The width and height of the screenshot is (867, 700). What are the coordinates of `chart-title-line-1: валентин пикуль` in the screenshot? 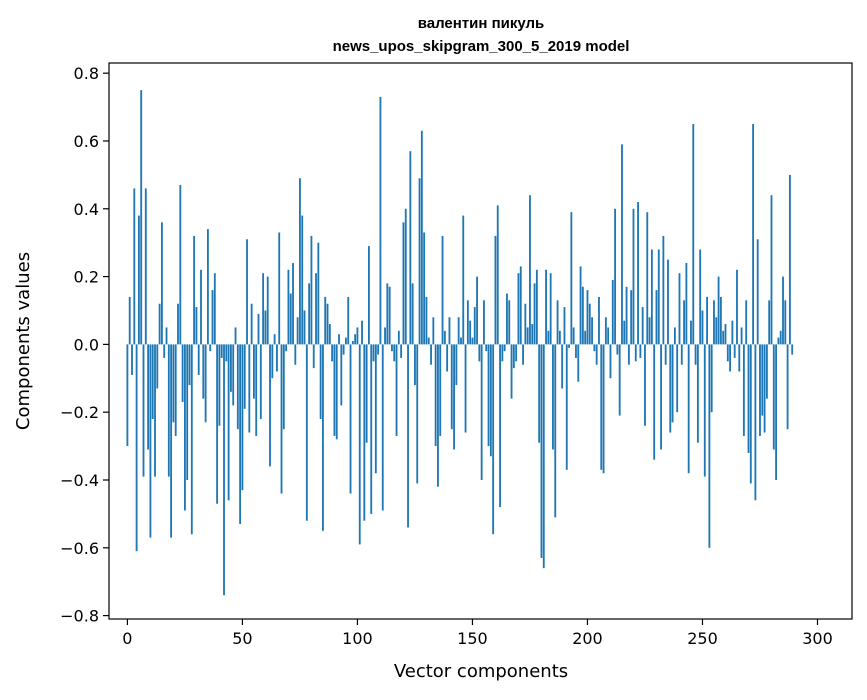 It's located at (481, 23).